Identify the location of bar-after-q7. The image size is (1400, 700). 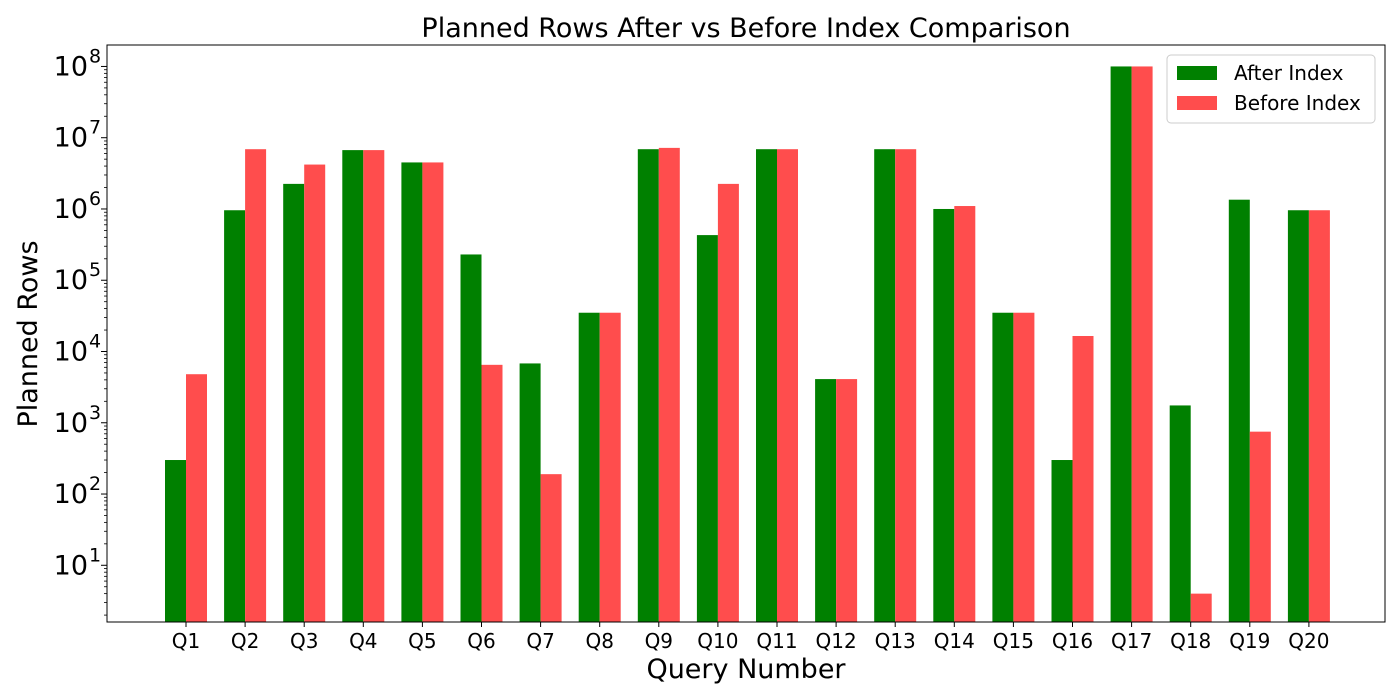
(530, 492).